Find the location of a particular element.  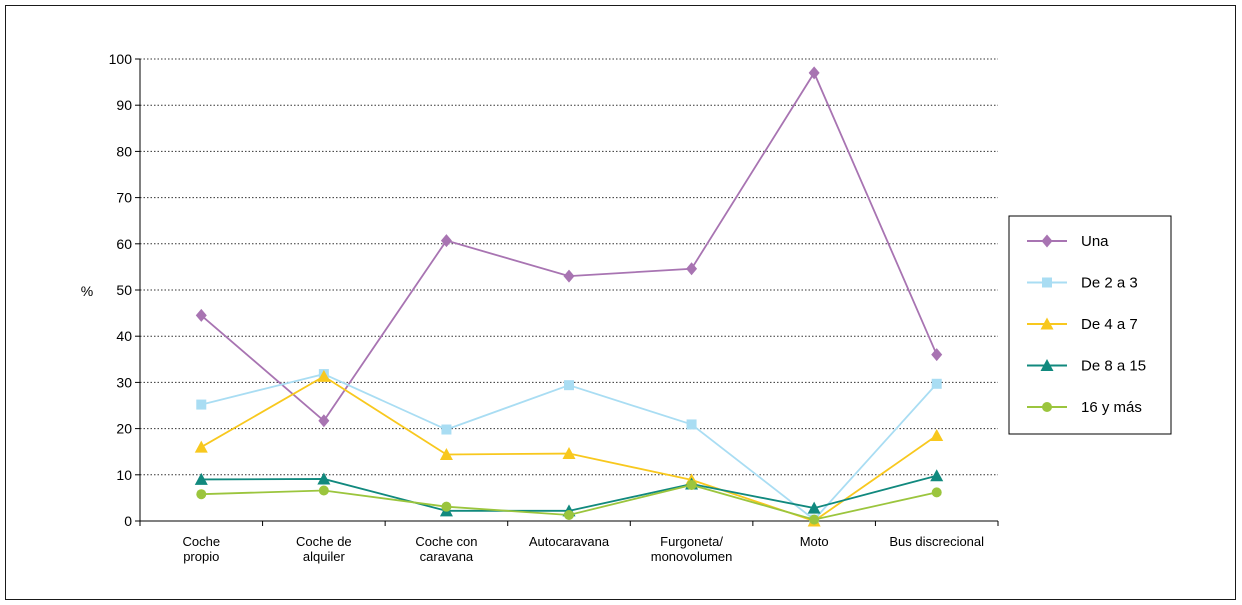

y-tick-label: 20 is located at coordinates (124, 429).